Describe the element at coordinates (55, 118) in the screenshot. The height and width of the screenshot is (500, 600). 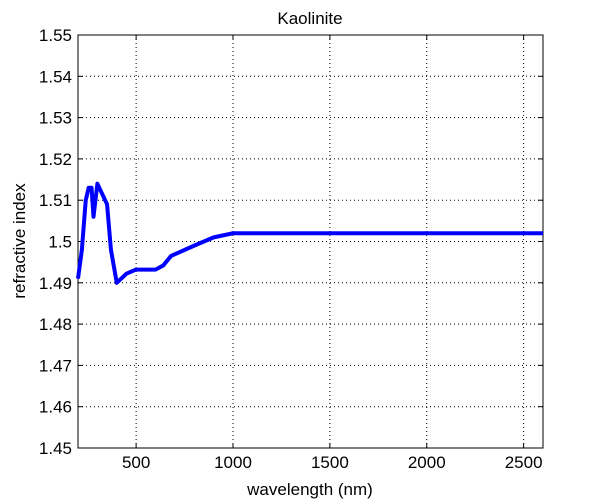
I see `y-tick-label: 1.53` at that location.